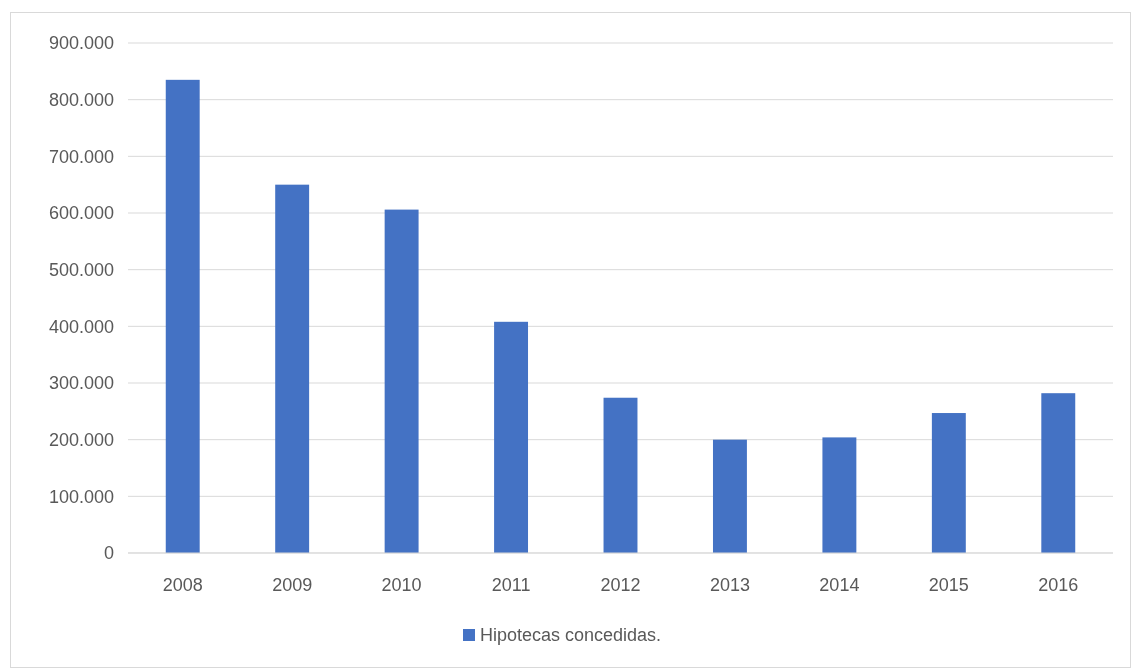 The height and width of the screenshot is (668, 1131). Describe the element at coordinates (511, 585) in the screenshot. I see `x-tick-label: 2011` at that location.